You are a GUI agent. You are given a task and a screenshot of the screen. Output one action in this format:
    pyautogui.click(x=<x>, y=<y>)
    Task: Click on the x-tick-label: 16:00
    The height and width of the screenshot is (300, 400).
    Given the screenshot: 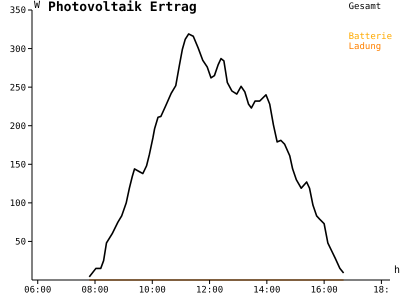 What is the action you would take?
    pyautogui.click(x=324, y=290)
    